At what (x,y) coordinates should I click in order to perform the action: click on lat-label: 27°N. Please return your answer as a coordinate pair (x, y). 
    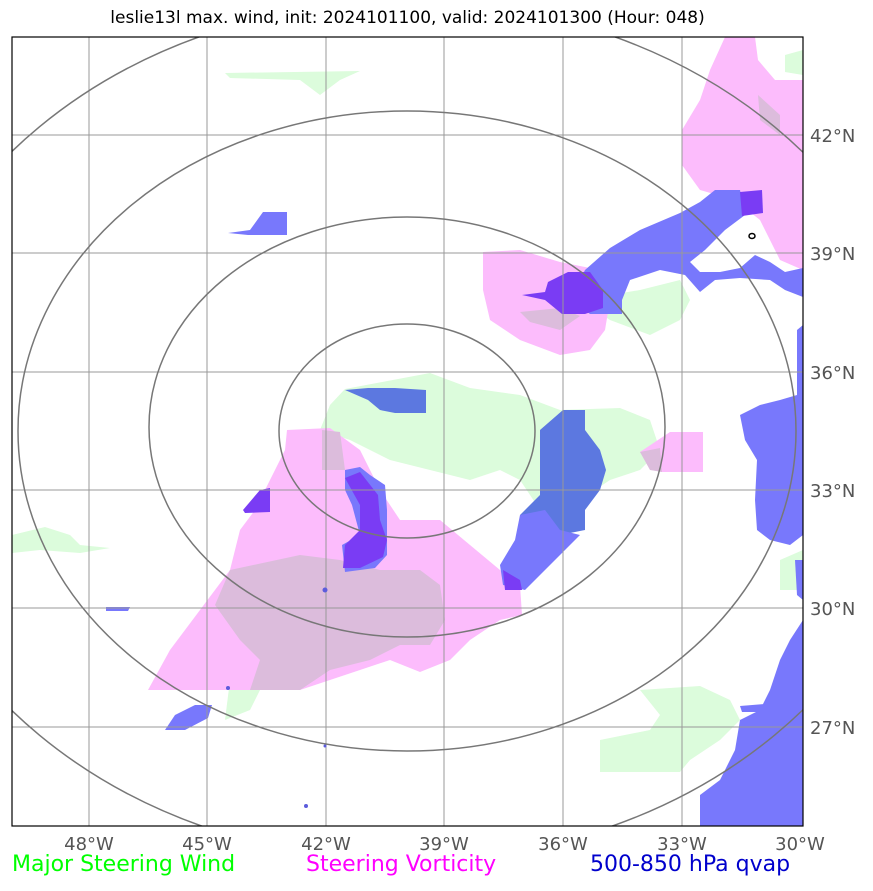
    Looking at the image, I should click on (832, 728).